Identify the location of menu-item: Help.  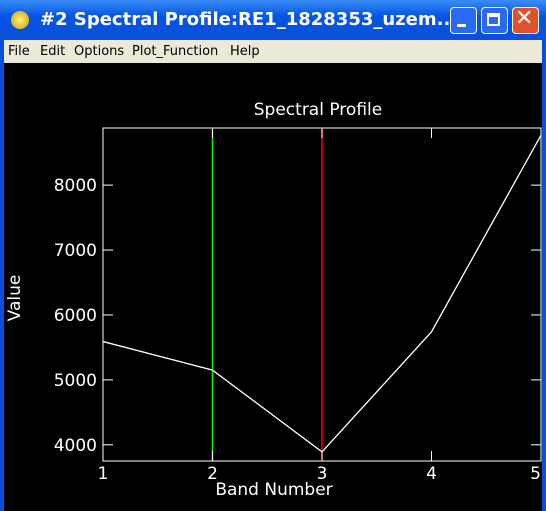
(245, 51).